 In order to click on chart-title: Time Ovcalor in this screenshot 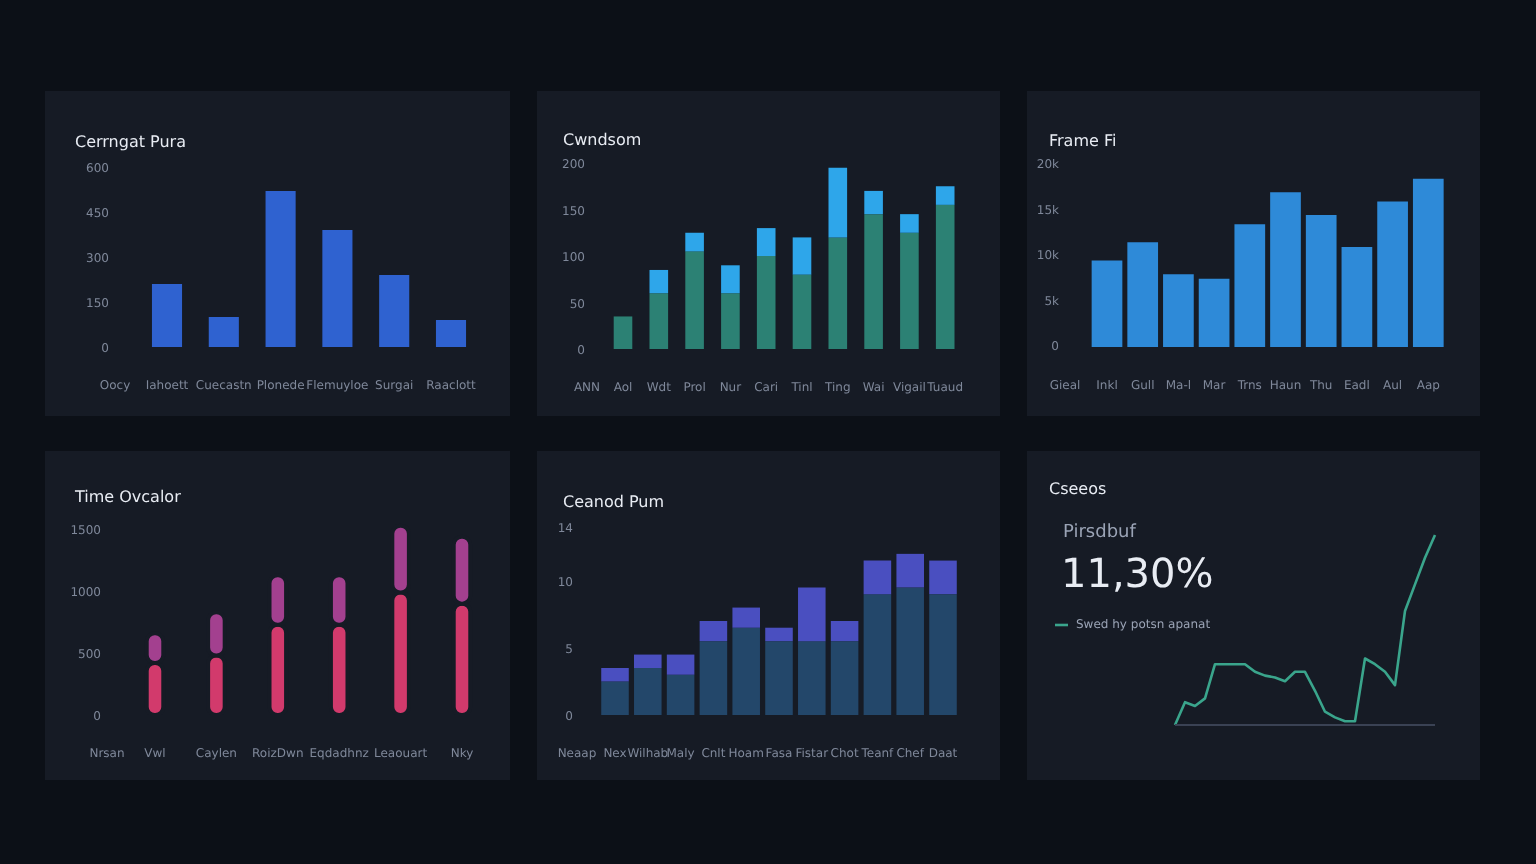, I will do `click(128, 497)`.